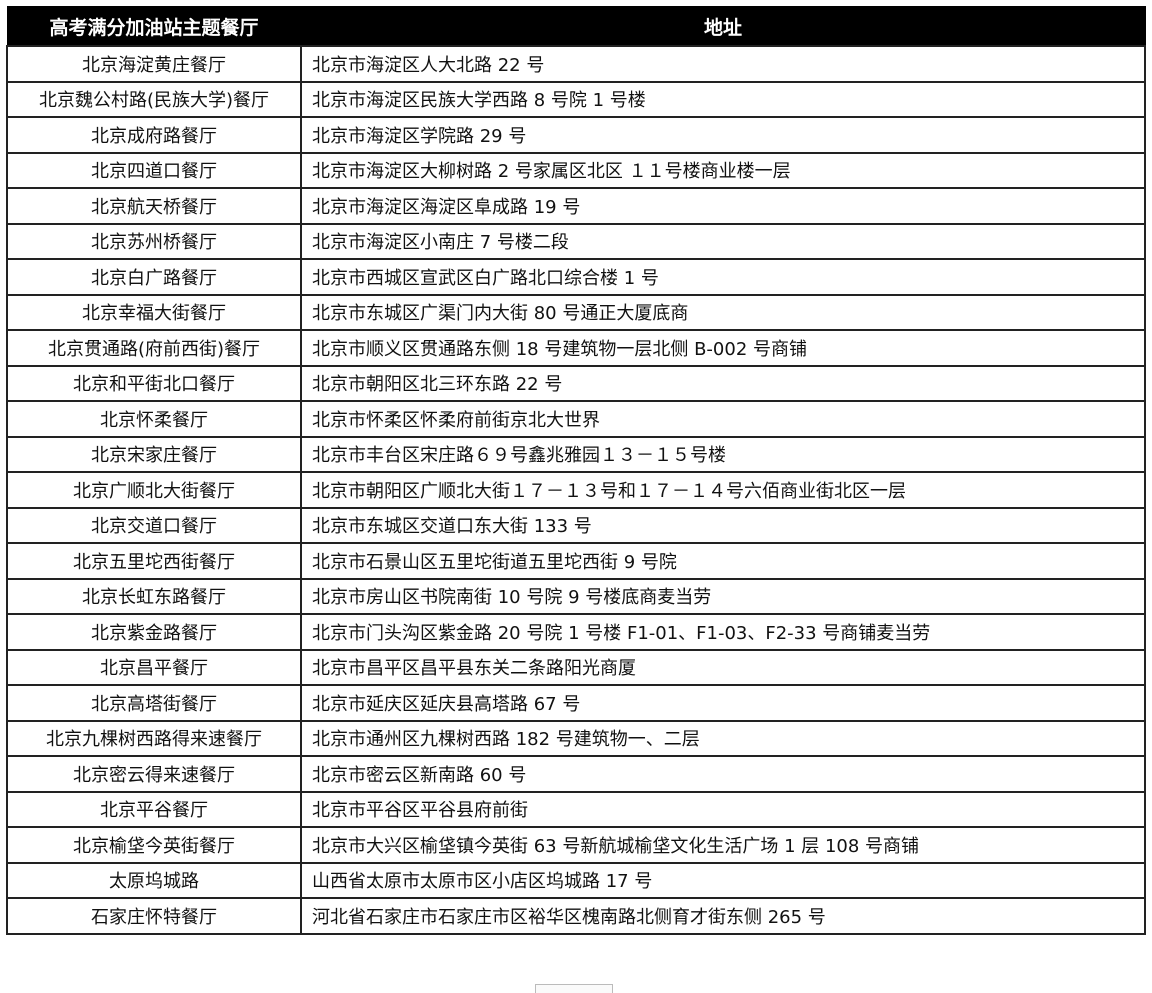 This screenshot has height=993, width=1152. Describe the element at coordinates (723, 561) in the screenshot. I see `address-cell: 北京市石景山区五里坨街道五里坨西街 9 号院` at that location.